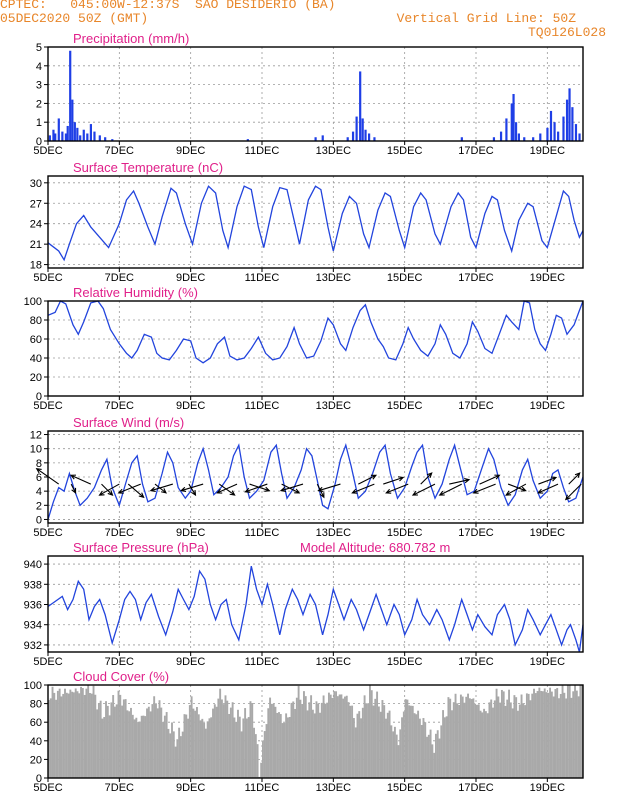 This screenshot has height=800, width=618. I want to click on temp-xtick-label: 17DEC, so click(476, 278).